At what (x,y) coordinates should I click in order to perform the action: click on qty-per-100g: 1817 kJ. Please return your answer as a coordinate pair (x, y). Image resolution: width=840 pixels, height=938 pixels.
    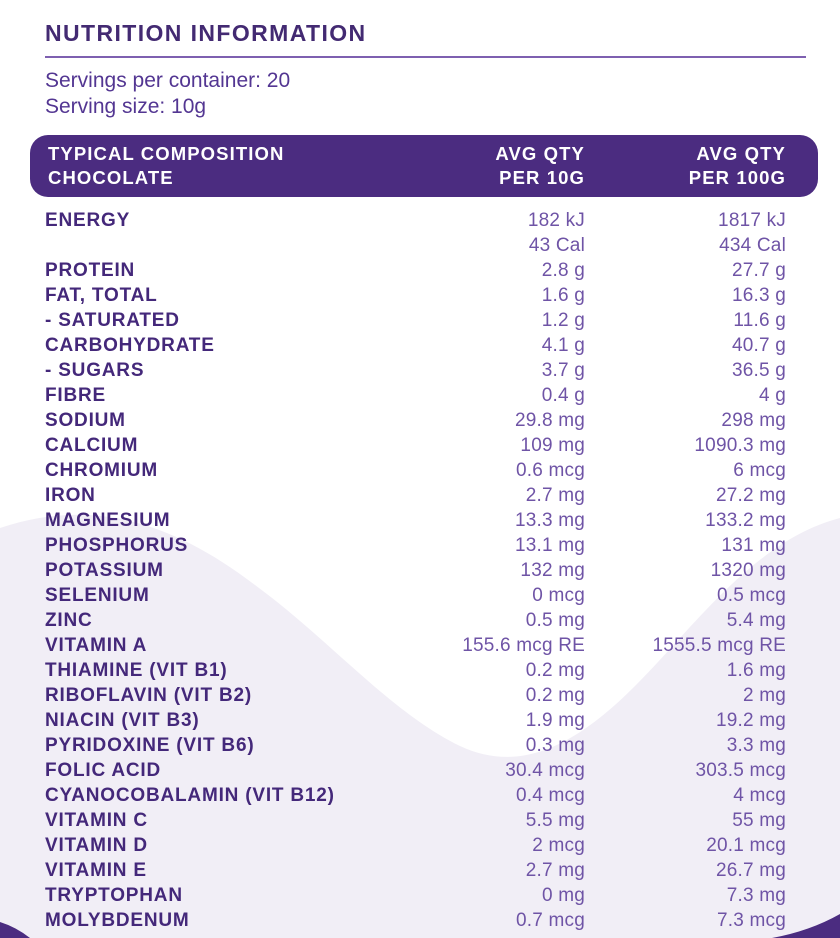
    Looking at the image, I should click on (752, 220).